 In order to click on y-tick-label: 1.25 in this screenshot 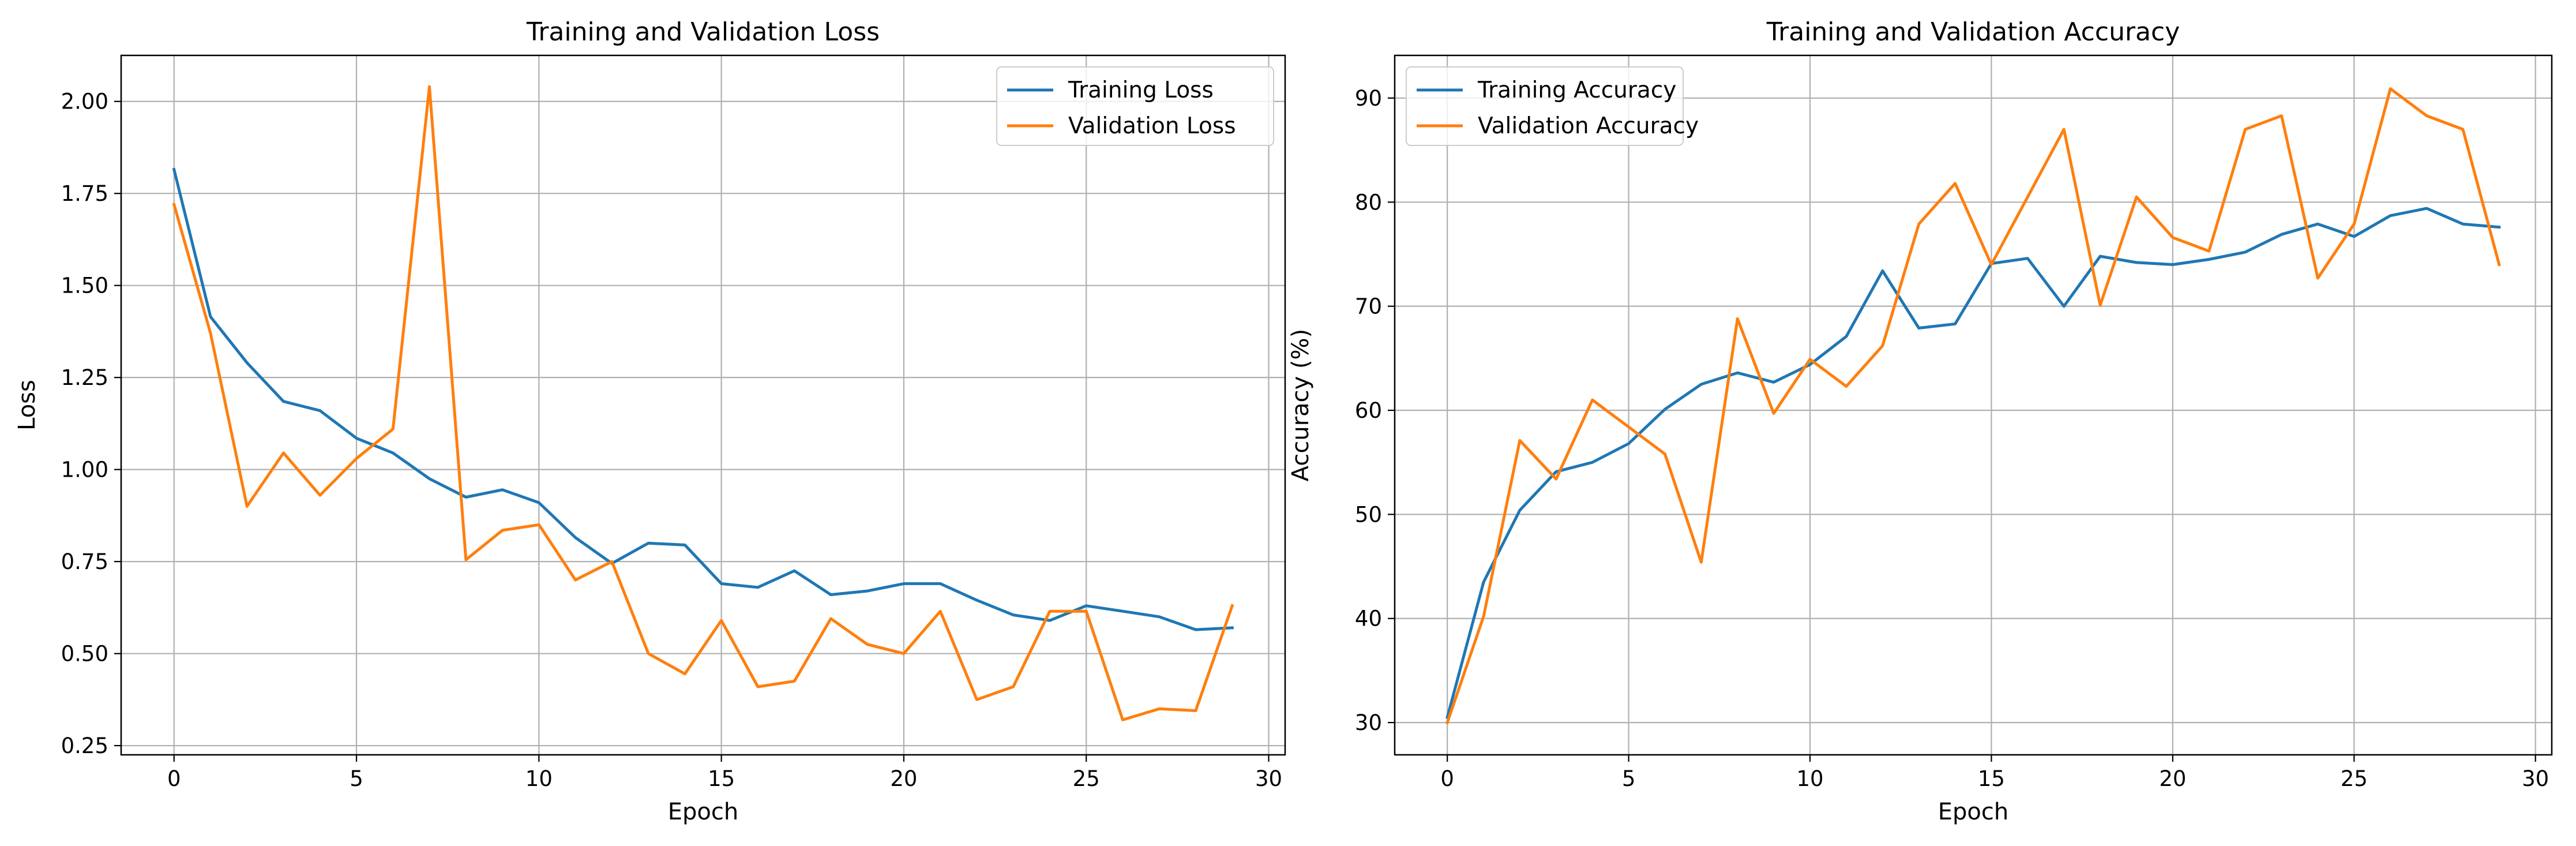, I will do `click(84, 377)`.